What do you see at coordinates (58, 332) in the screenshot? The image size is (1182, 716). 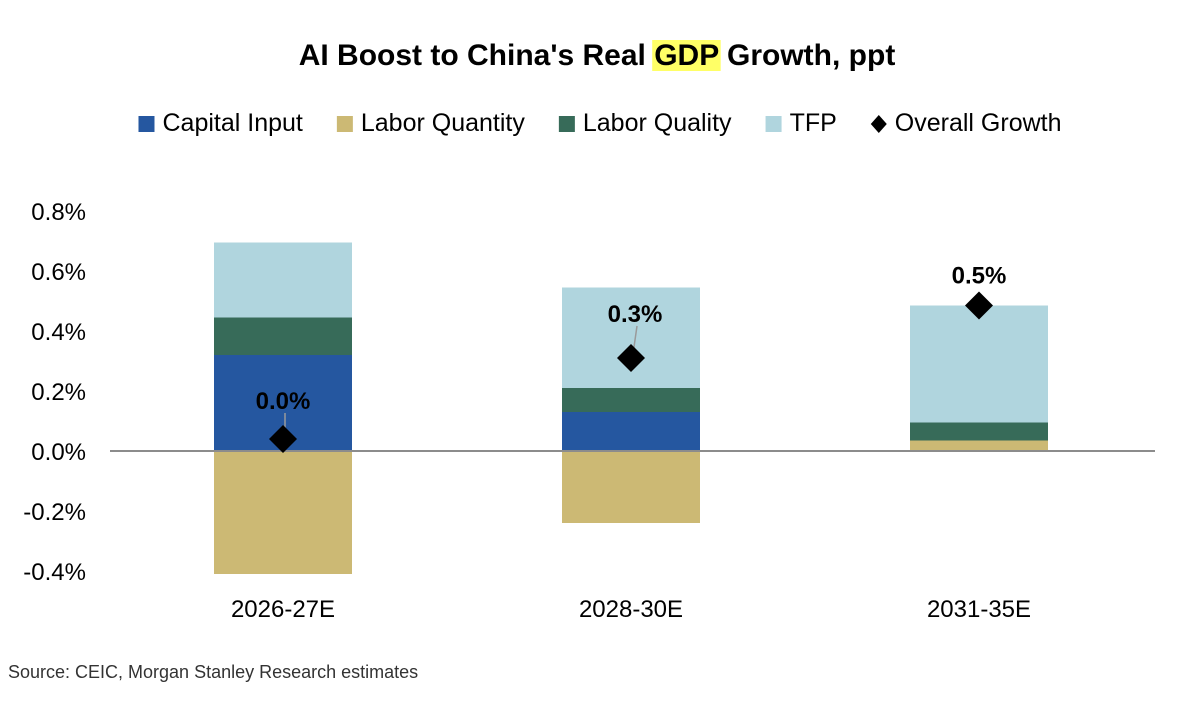 I see `y-tick-label: 0.4%` at bounding box center [58, 332].